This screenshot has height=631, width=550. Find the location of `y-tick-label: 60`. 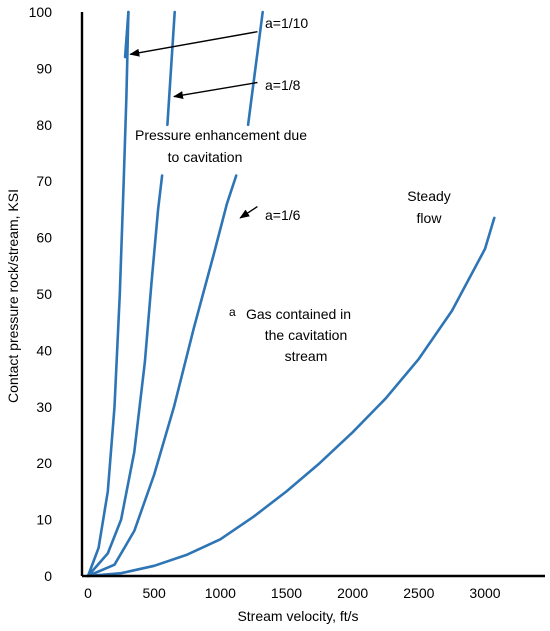

y-tick-label: 60 is located at coordinates (44, 238).